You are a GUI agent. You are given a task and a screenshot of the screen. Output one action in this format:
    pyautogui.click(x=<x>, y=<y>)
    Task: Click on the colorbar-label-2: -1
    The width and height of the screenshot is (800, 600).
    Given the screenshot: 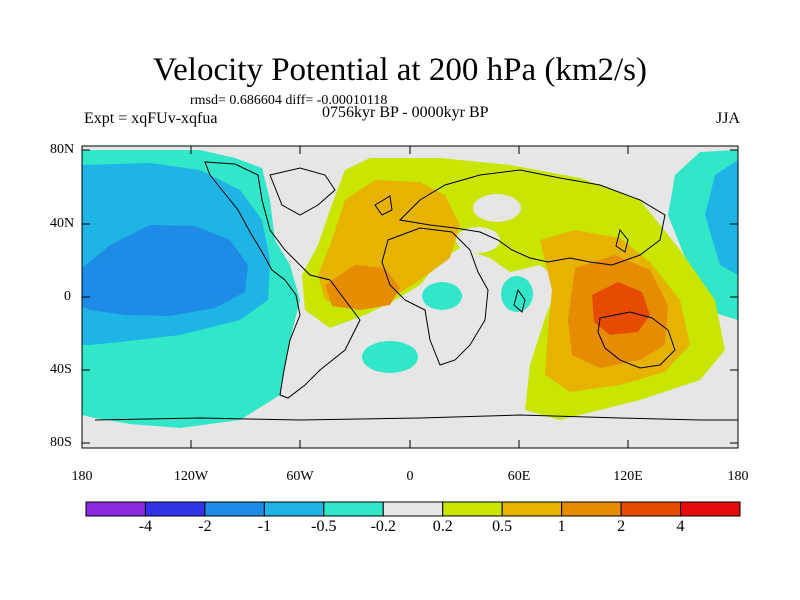 What is the action you would take?
    pyautogui.click(x=264, y=526)
    